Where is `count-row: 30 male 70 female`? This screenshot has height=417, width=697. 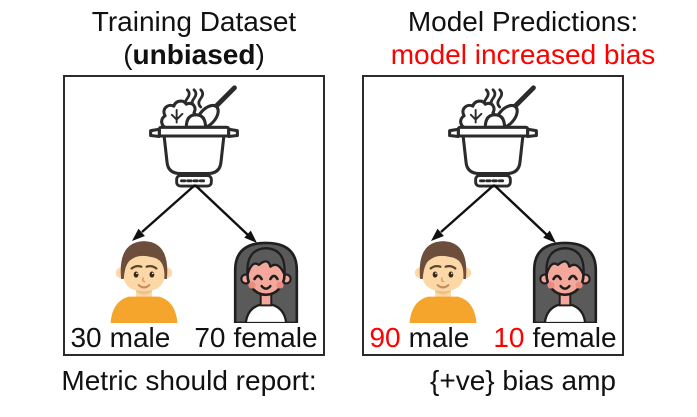 count-row: 30 male 70 female is located at coordinates (194, 338).